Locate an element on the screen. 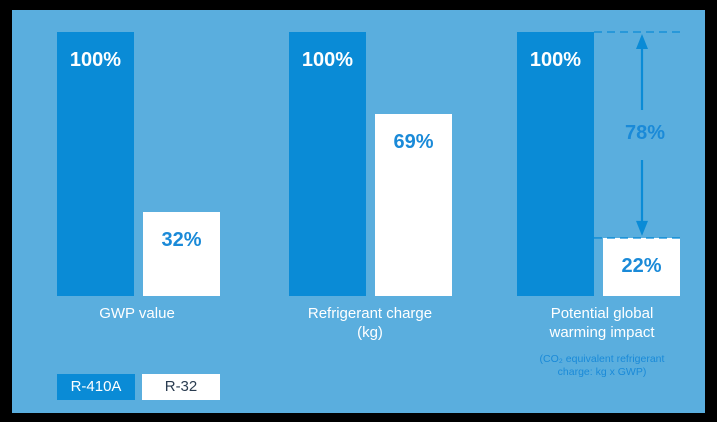 This screenshot has width=717, height=422. difference-label: 78% is located at coordinates (645, 133).